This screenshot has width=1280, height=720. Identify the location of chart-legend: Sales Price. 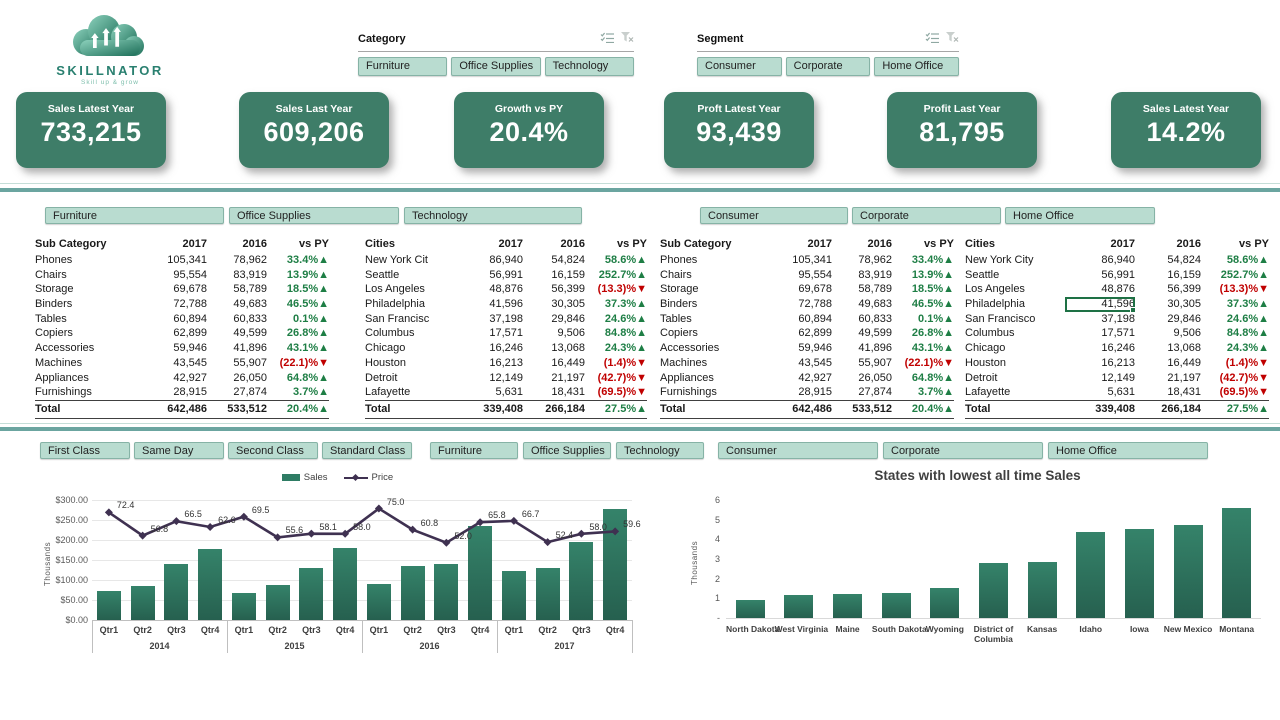
(337, 477).